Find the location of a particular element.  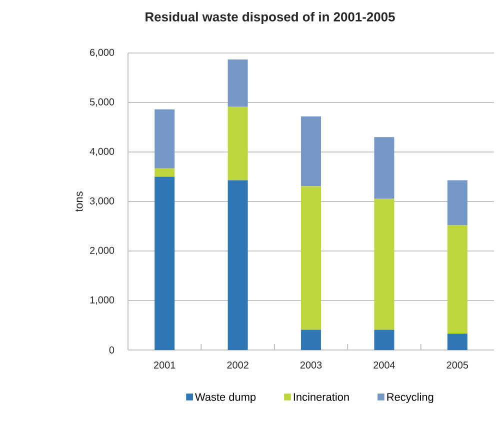

y-tick-label: 4,000 is located at coordinates (102, 152).